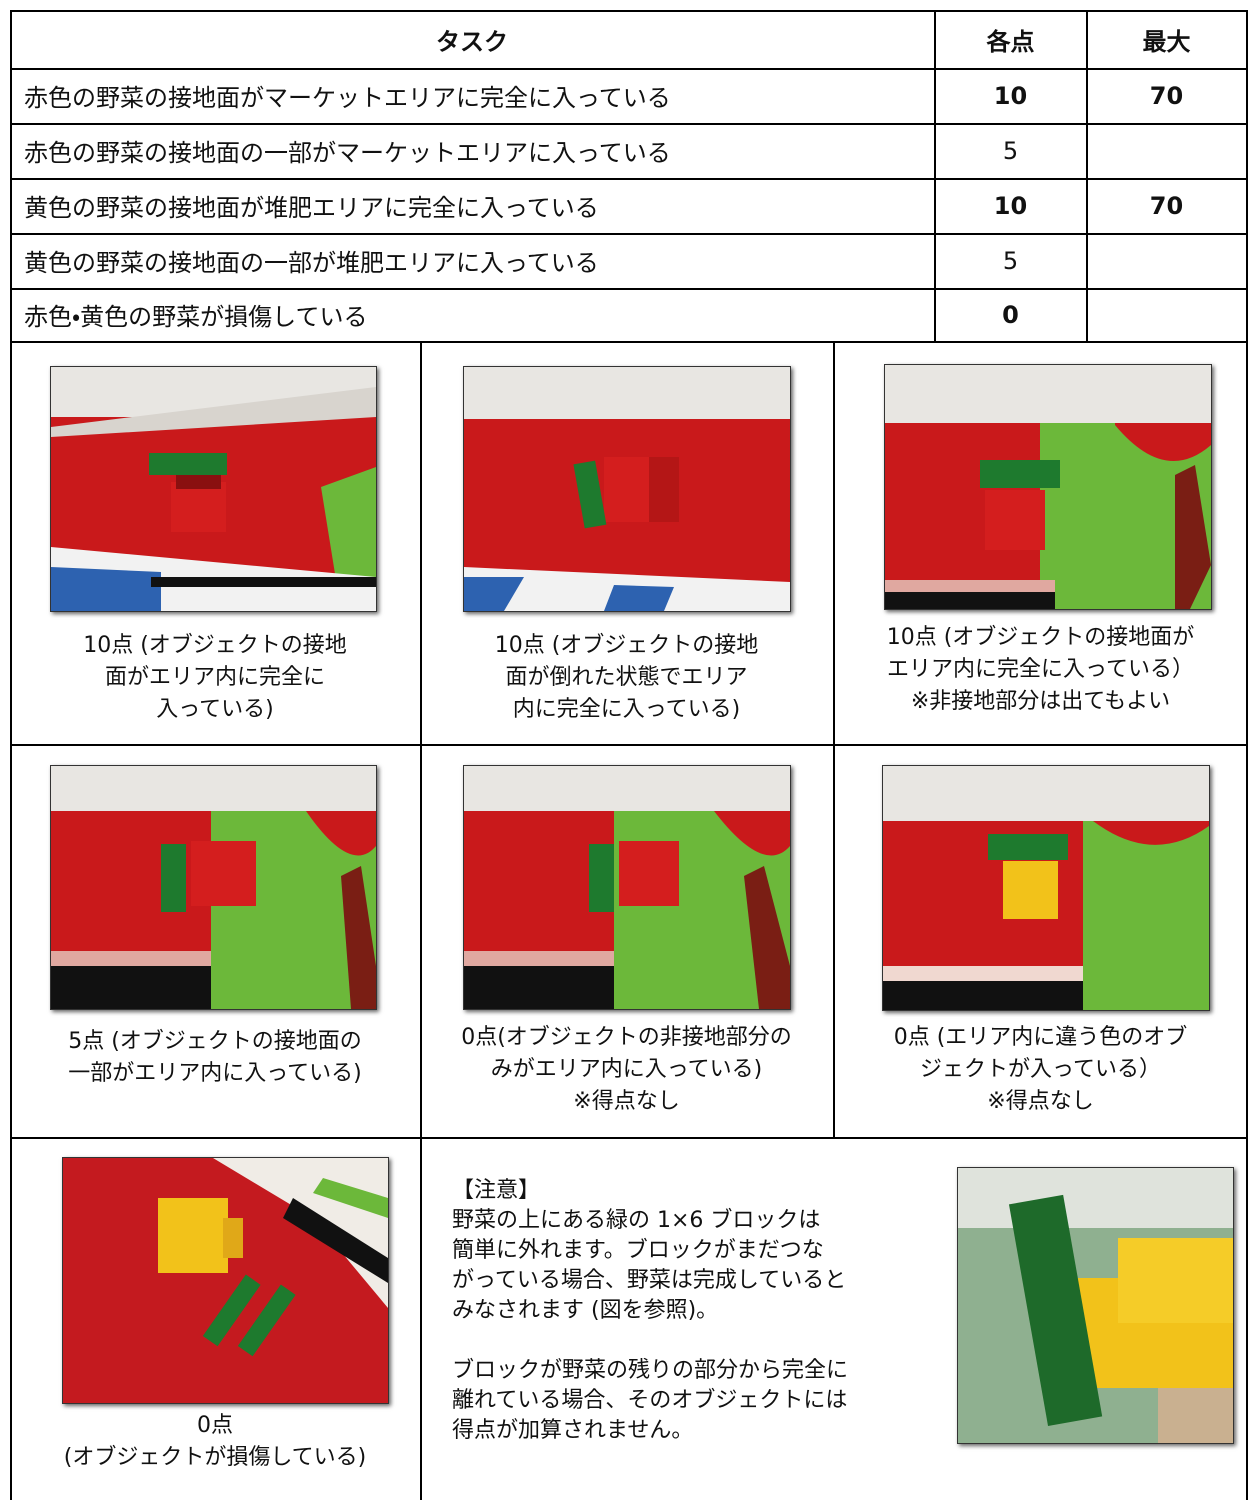 Image resolution: width=1251 pixels, height=1500 pixels. Describe the element at coordinates (650, 1370) in the screenshot. I see `note-line: ブロックが野菜の残りの部分から完全に` at that location.